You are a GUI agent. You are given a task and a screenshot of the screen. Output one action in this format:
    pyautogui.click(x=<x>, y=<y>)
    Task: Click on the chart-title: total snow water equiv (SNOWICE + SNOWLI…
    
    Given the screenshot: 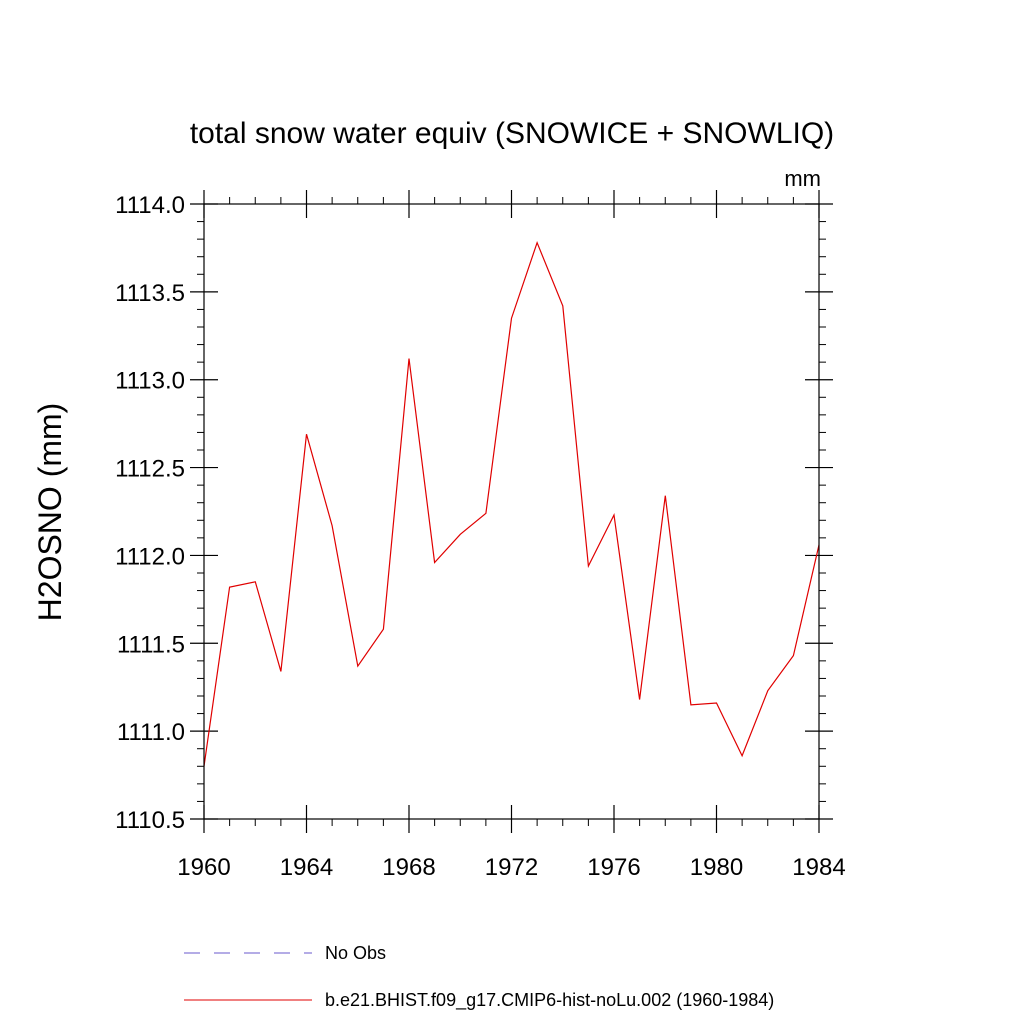 What is the action you would take?
    pyautogui.click(x=512, y=133)
    